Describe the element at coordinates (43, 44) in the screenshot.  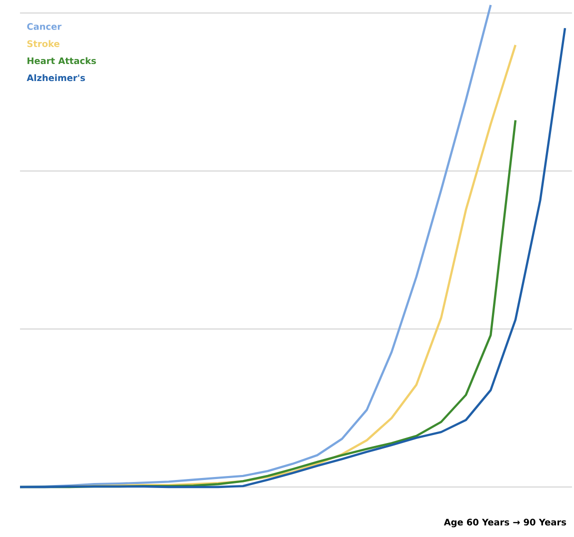
I see `text: Stroke` at that location.